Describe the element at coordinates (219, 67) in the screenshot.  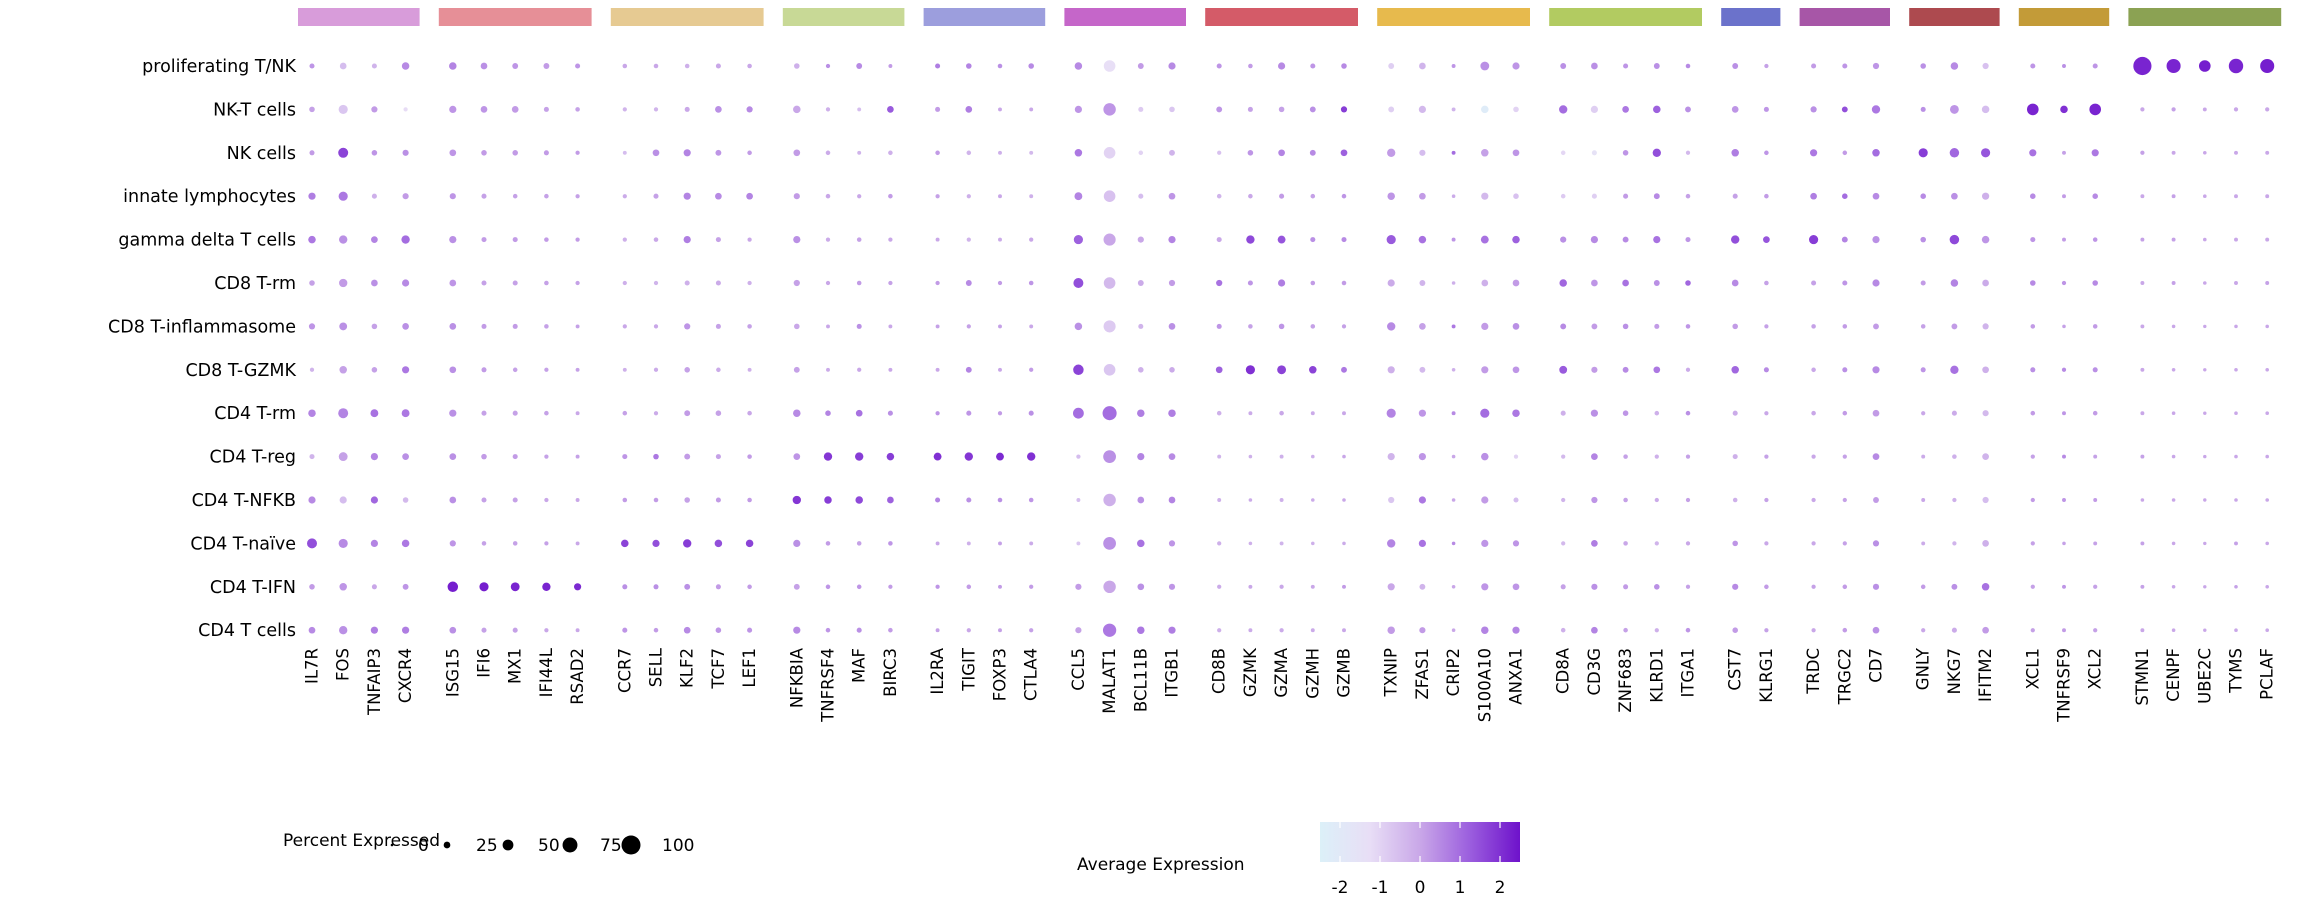
I see `row-label: proliferating T/NK` at that location.